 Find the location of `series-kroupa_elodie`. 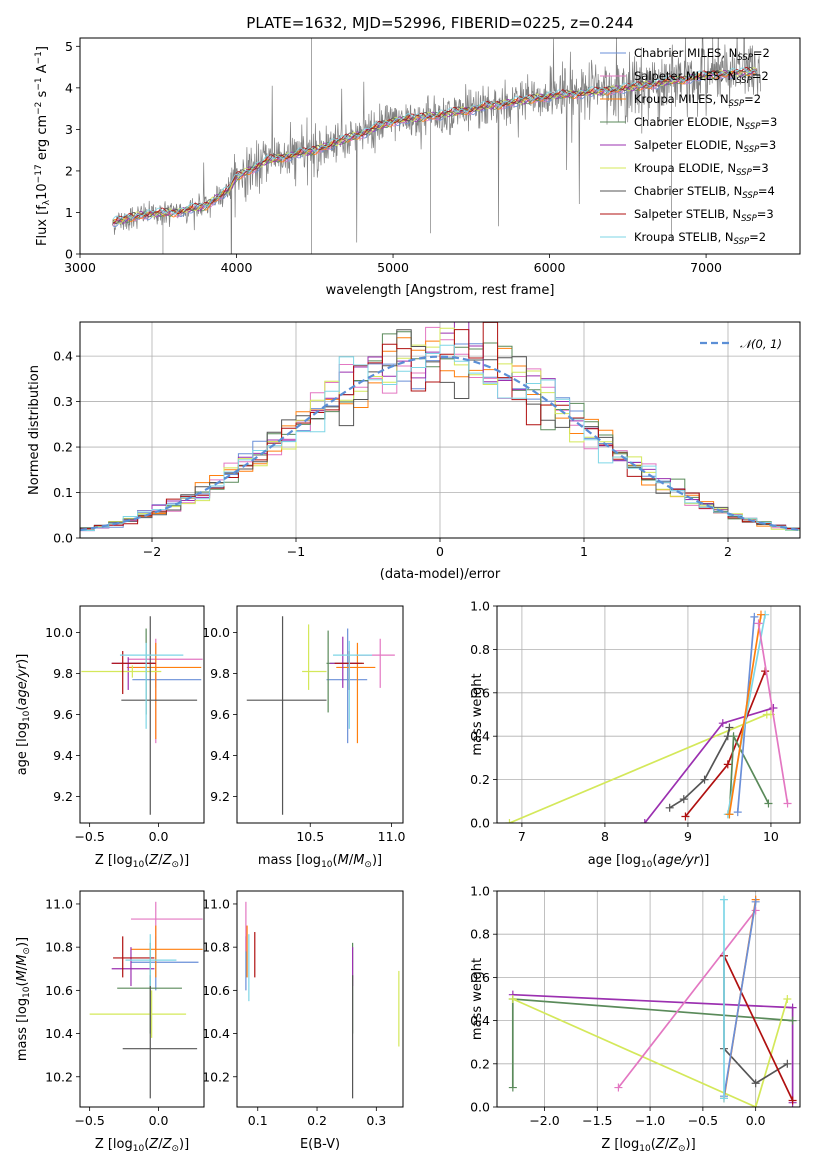

series-kroupa_elodie is located at coordinates (650, 1052).